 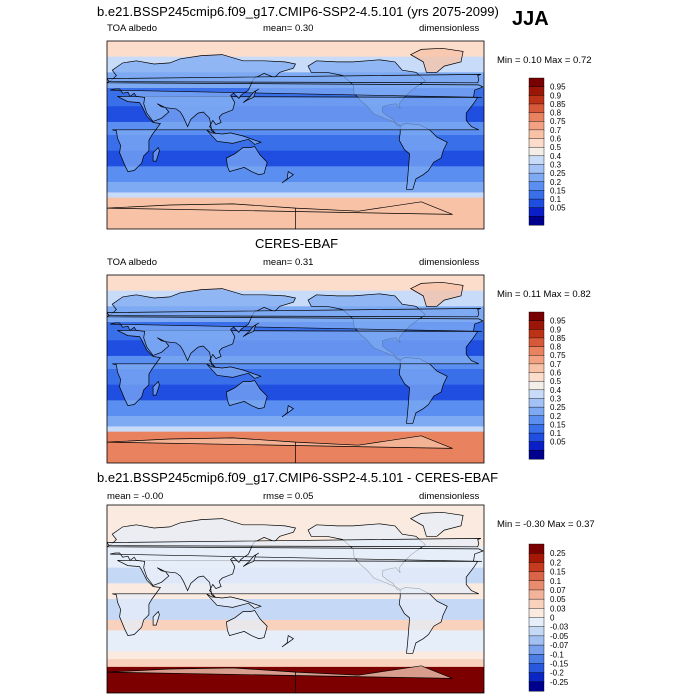 I want to click on coastline-africa, so click(x=295, y=598).